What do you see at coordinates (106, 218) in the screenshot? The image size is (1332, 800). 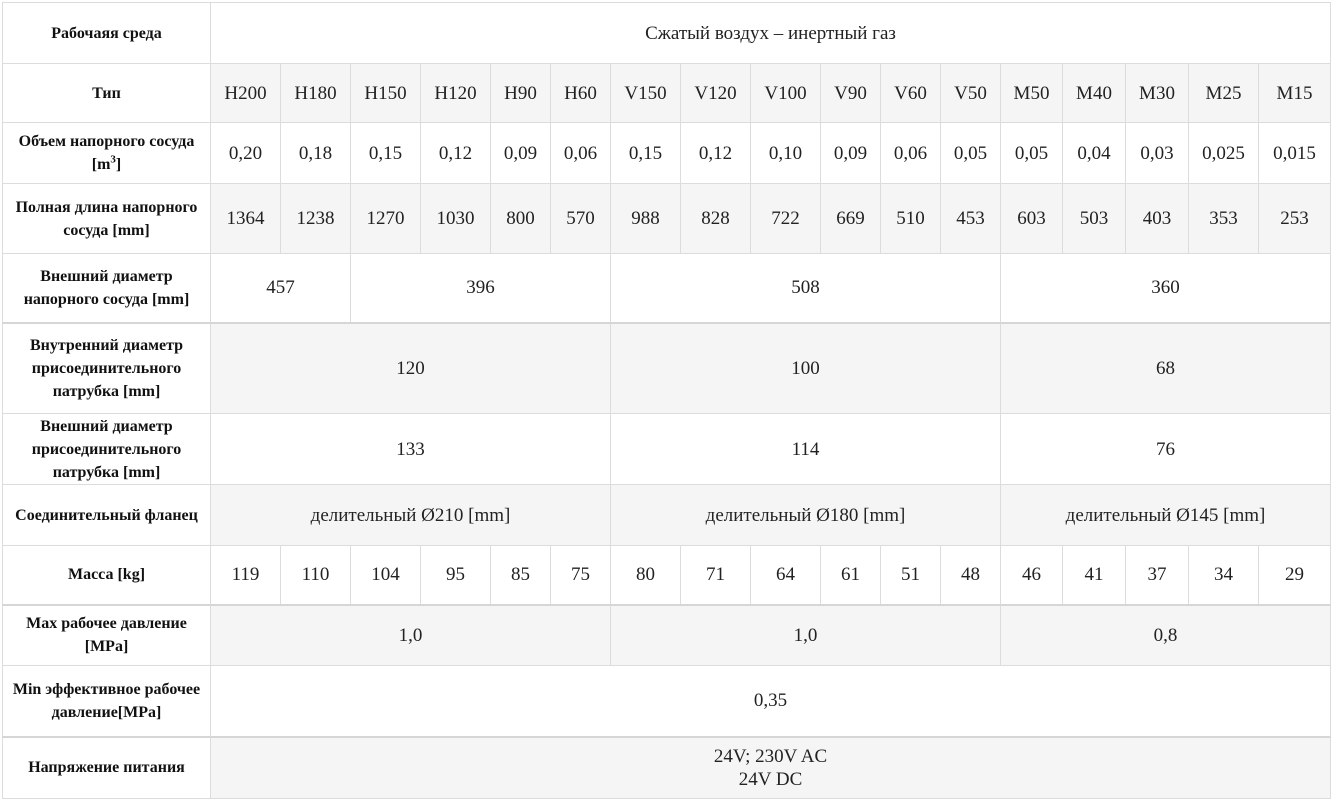 I see `row-header-length: Полная длина напорного сосуда [mm]` at bounding box center [106, 218].